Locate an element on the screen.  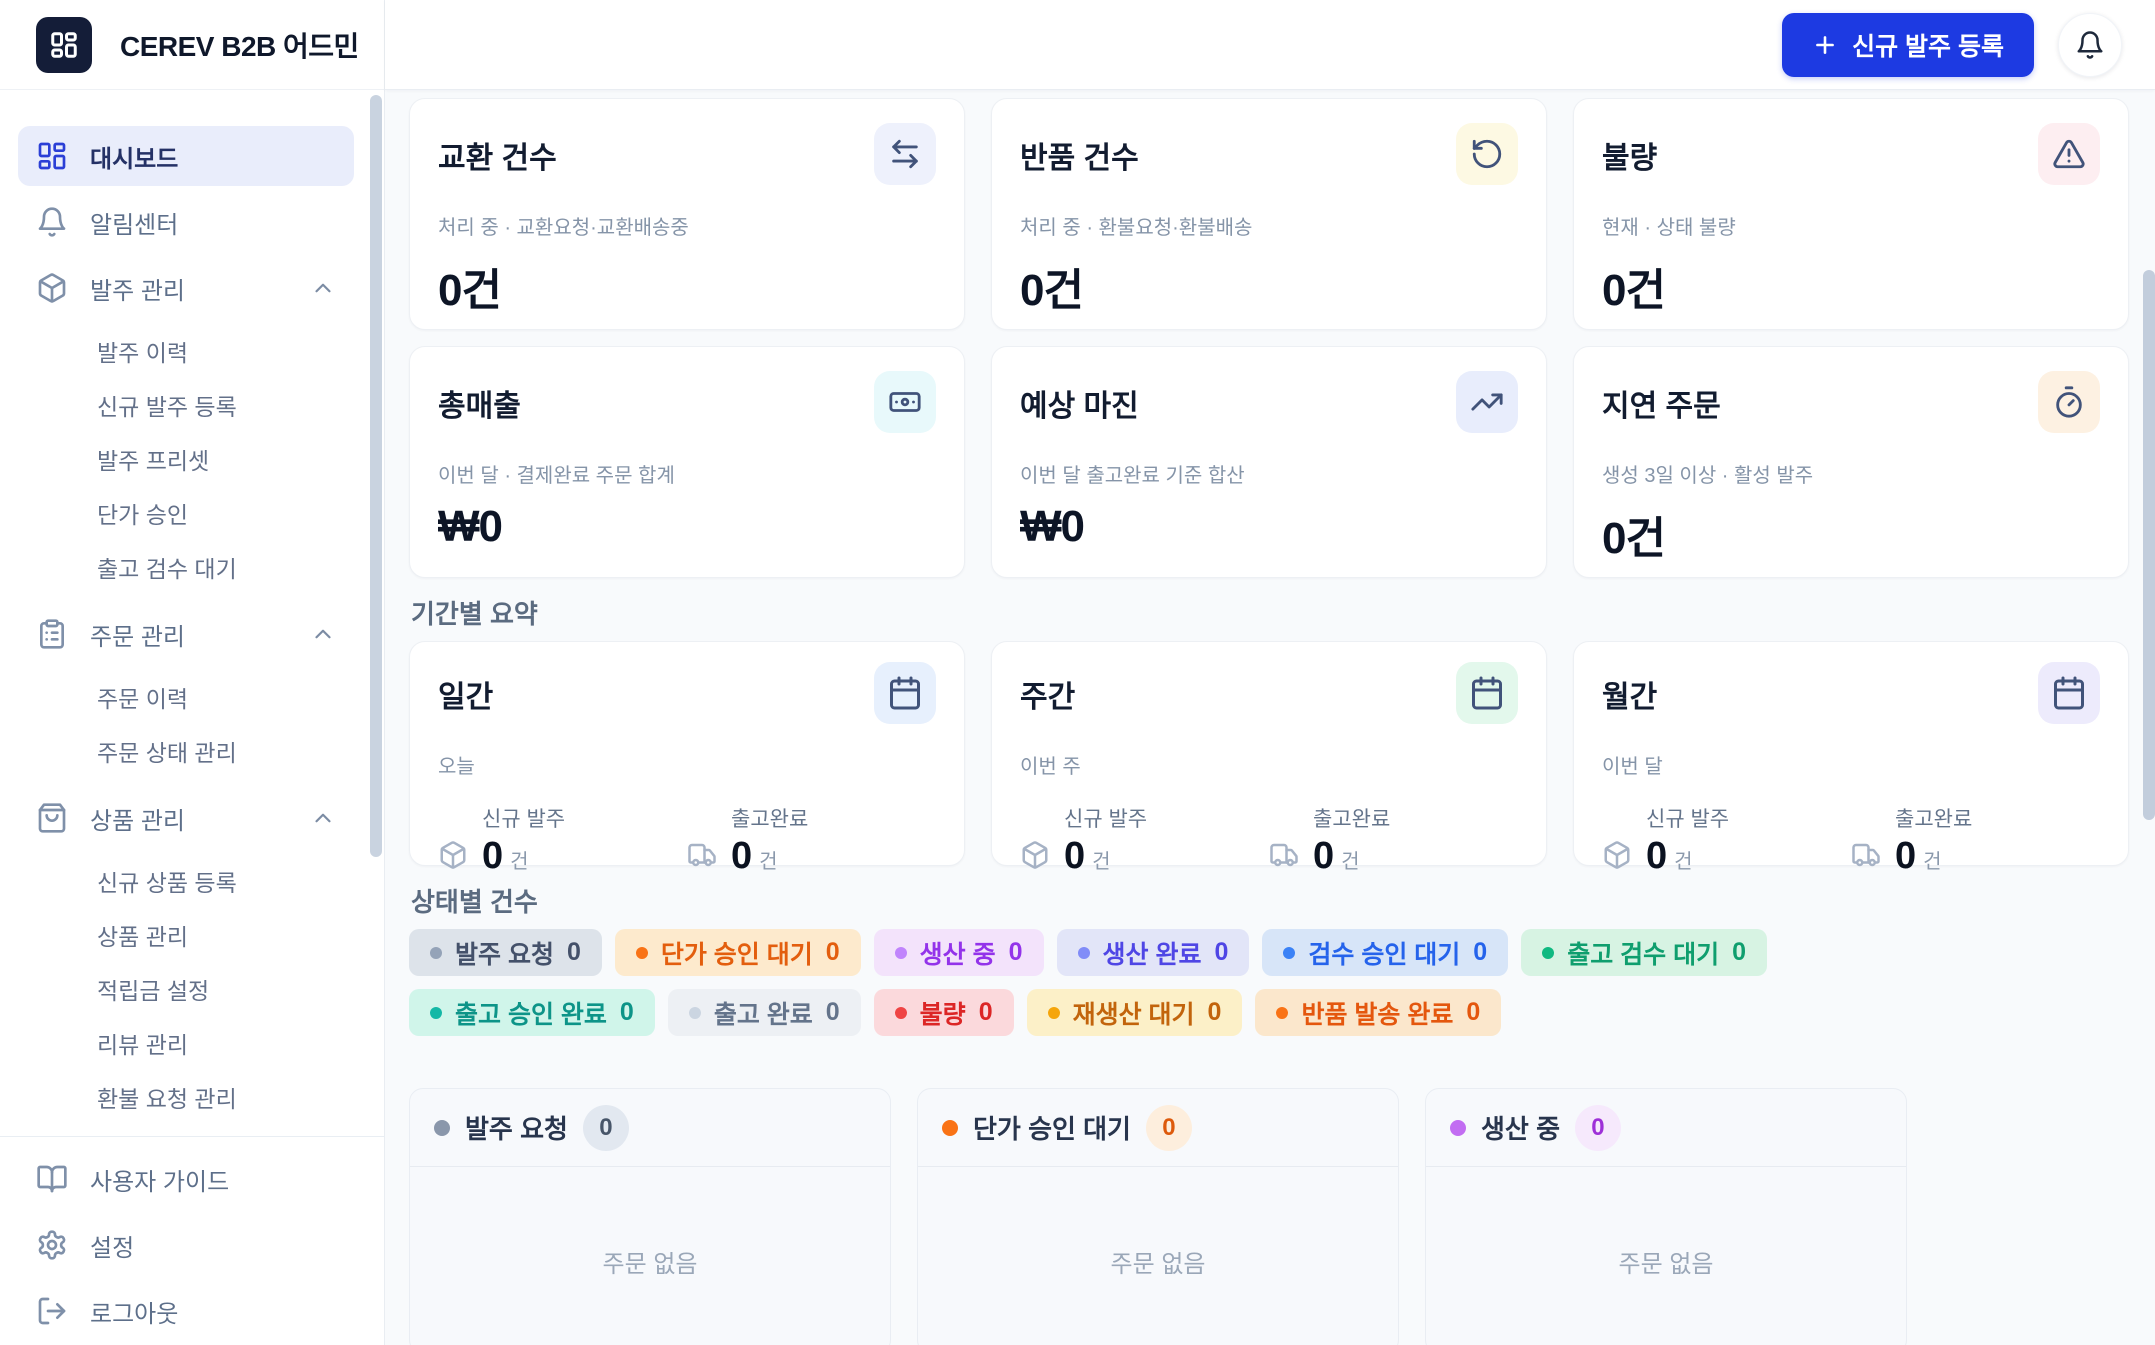
card-subtitle: 생성 3일 이상 · 활성 발주 is located at coordinates (1708, 476).